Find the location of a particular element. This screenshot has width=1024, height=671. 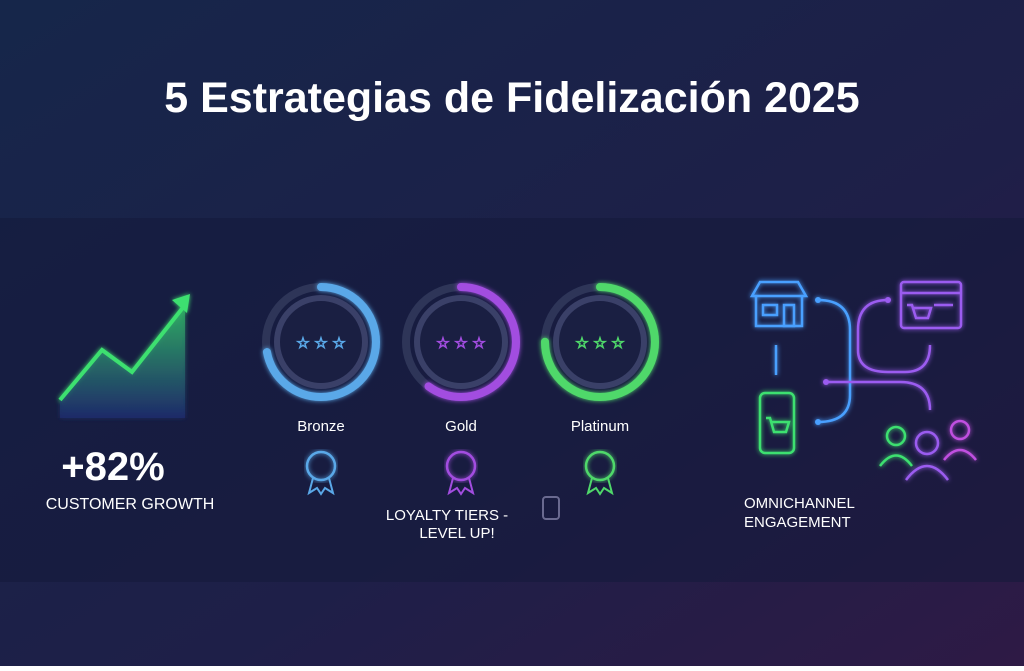

tier-group: ☆ ☆ ☆ Bronze ☆ ☆ ☆ Gold ☆ ☆ ☆ Platinum is located at coordinates (460, 389).